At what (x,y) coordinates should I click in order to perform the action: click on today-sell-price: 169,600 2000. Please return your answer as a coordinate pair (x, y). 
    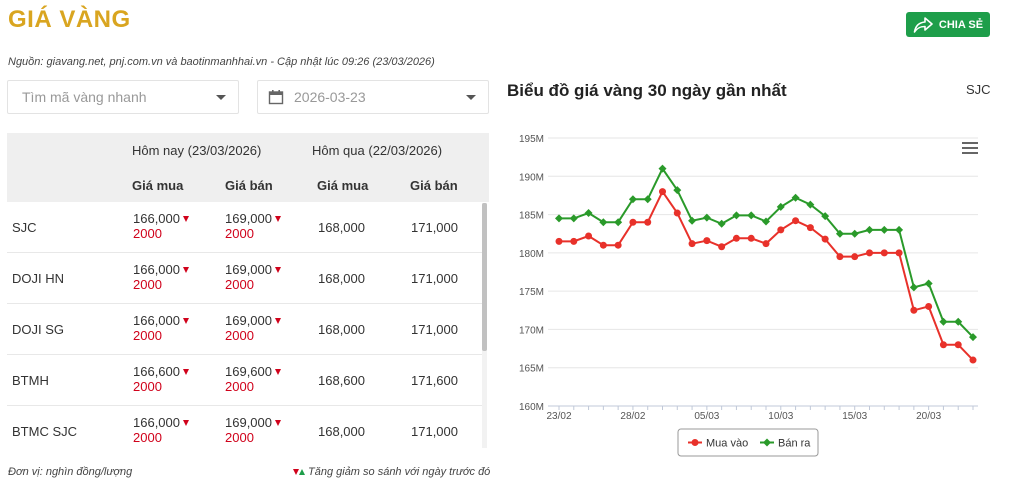
    Looking at the image, I should click on (253, 379).